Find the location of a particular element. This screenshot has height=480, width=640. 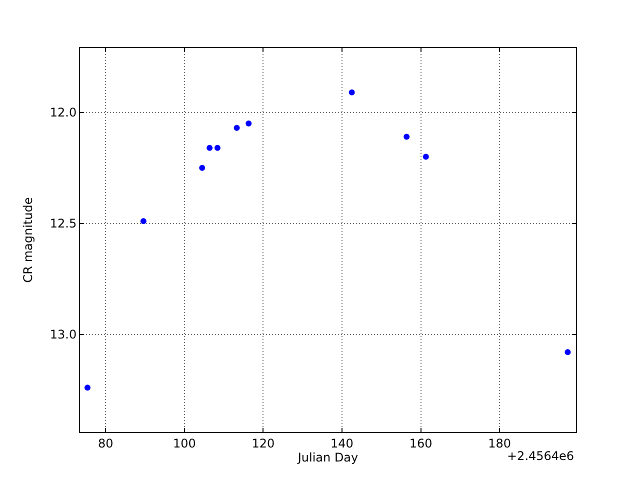

x-tick-label: 100 is located at coordinates (184, 443).